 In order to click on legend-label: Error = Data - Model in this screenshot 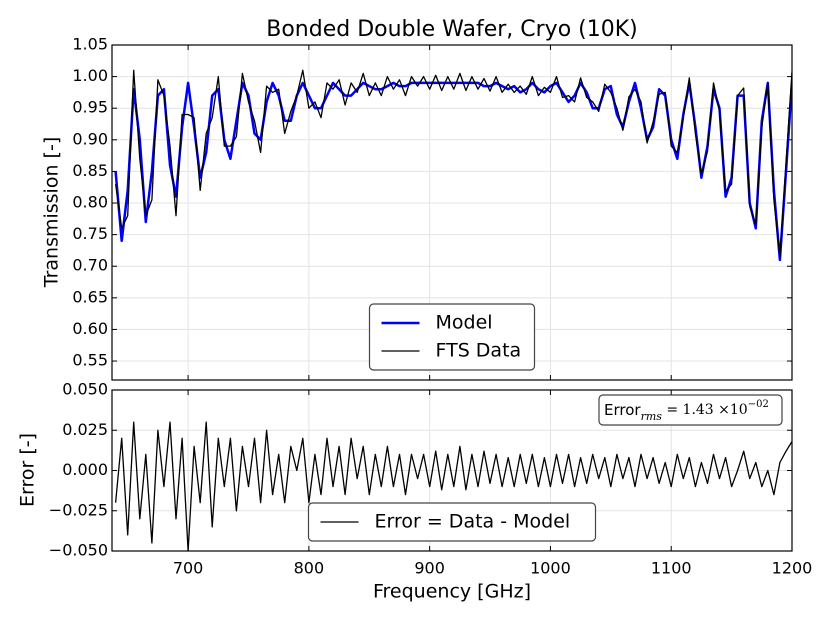, I will do `click(473, 522)`.